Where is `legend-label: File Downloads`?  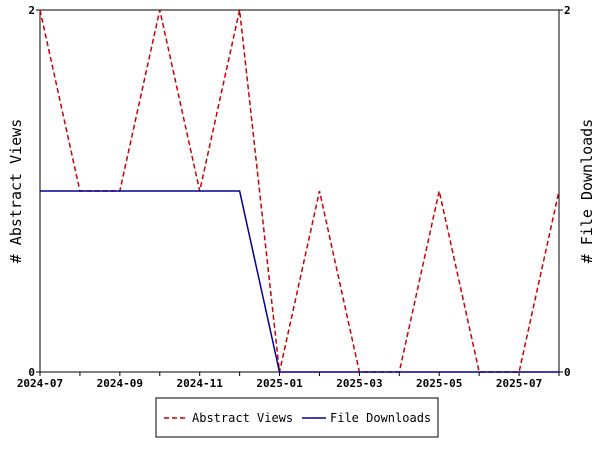 legend-label: File Downloads is located at coordinates (380, 418).